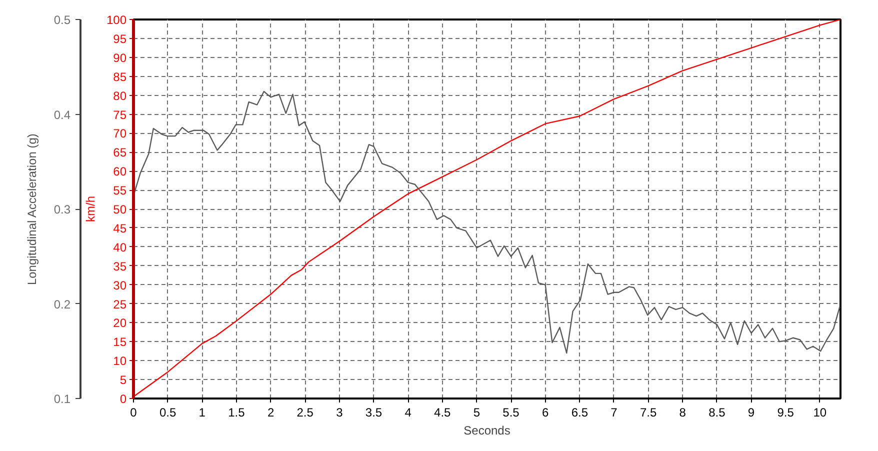  I want to click on y-tick-label: 30, so click(120, 285).